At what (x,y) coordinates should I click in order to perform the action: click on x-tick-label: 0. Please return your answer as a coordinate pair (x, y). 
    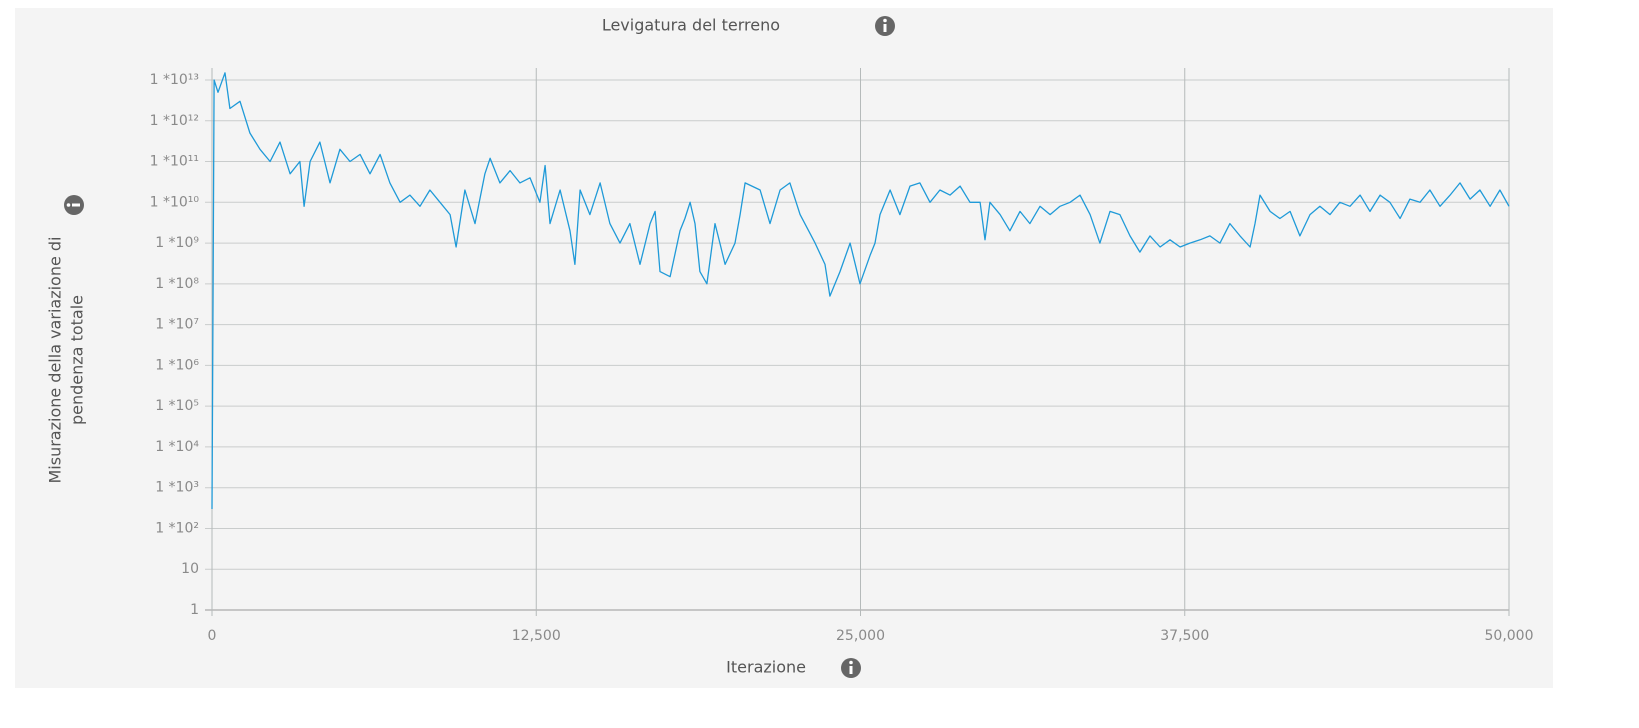
    Looking at the image, I should click on (212, 636).